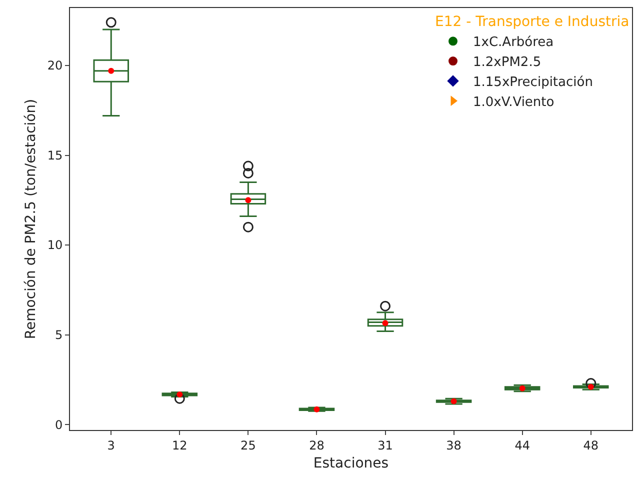  Describe the element at coordinates (513, 42) in the screenshot. I see `legend-label: 1xC.Arbórea` at that location.